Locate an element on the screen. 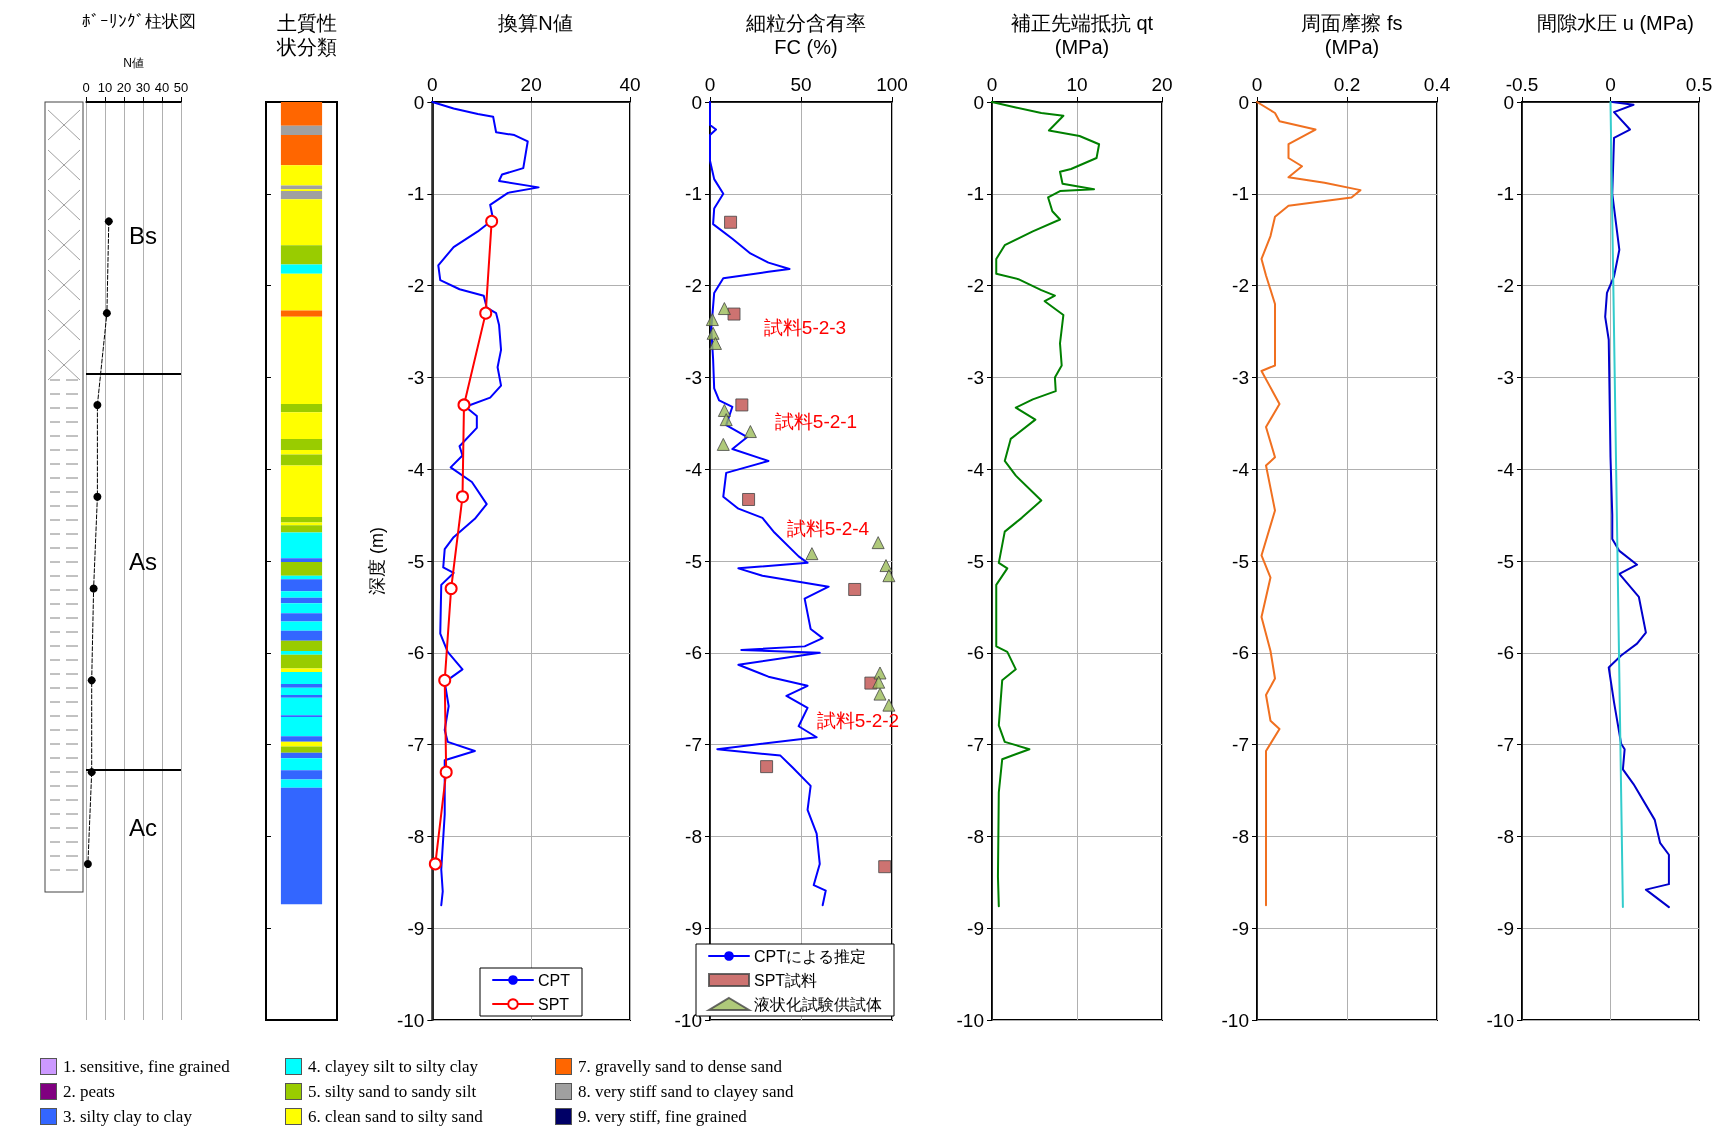 The height and width of the screenshot is (1133, 1724). x-tick-label: 0.5 is located at coordinates (1699, 84).